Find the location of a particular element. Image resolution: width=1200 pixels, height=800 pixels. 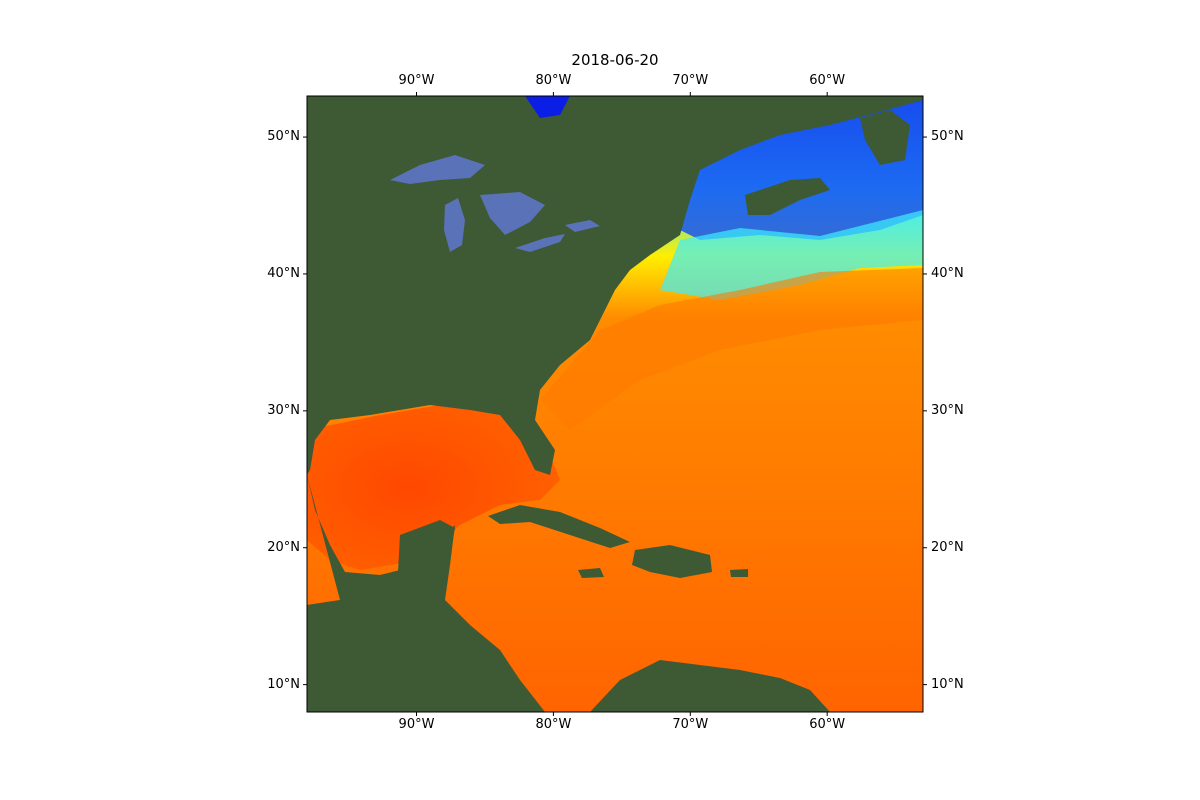

lake-ontario is located at coordinates (582, 226).